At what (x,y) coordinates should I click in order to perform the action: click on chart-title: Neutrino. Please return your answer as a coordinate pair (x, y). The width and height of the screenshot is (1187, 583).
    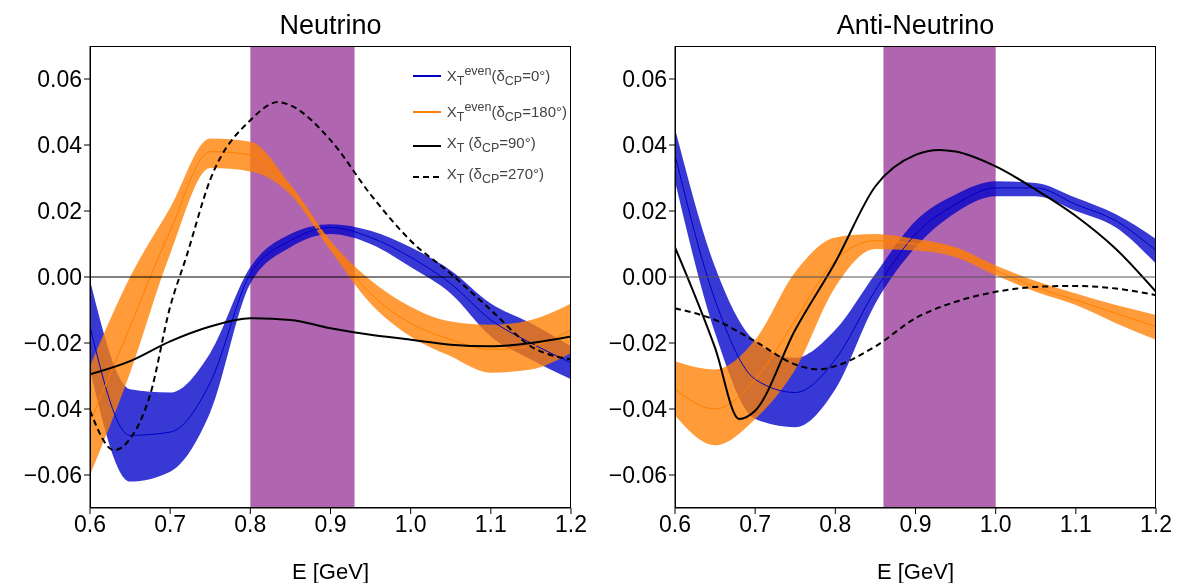
    Looking at the image, I should click on (330, 25).